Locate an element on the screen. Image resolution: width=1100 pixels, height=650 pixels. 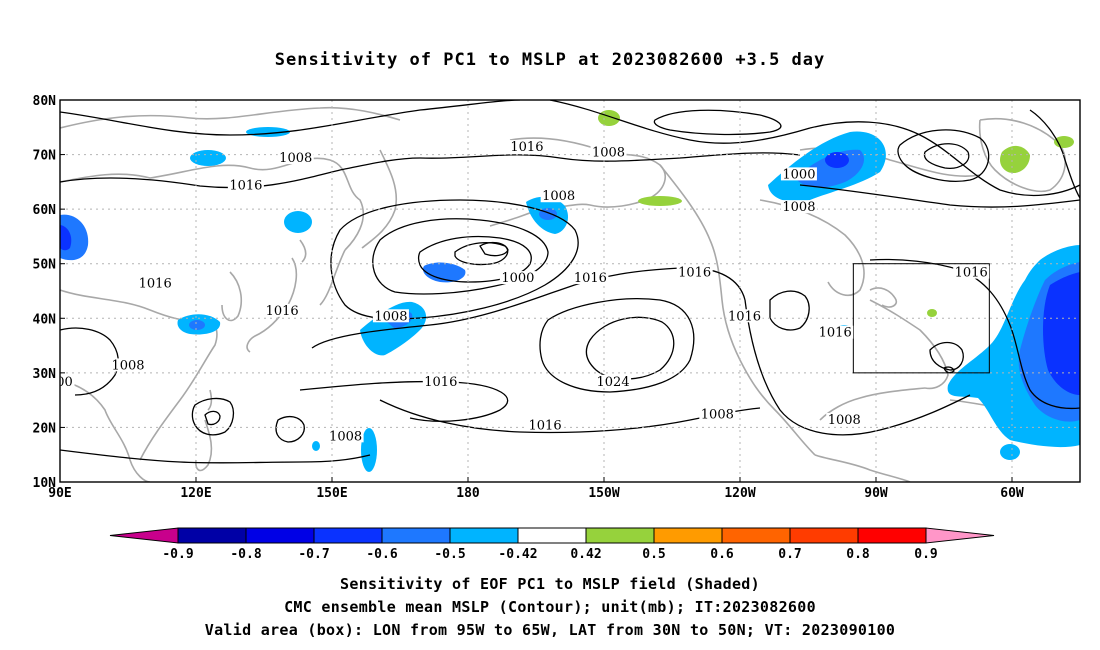
lon-label: 150W is located at coordinates (603, 493).